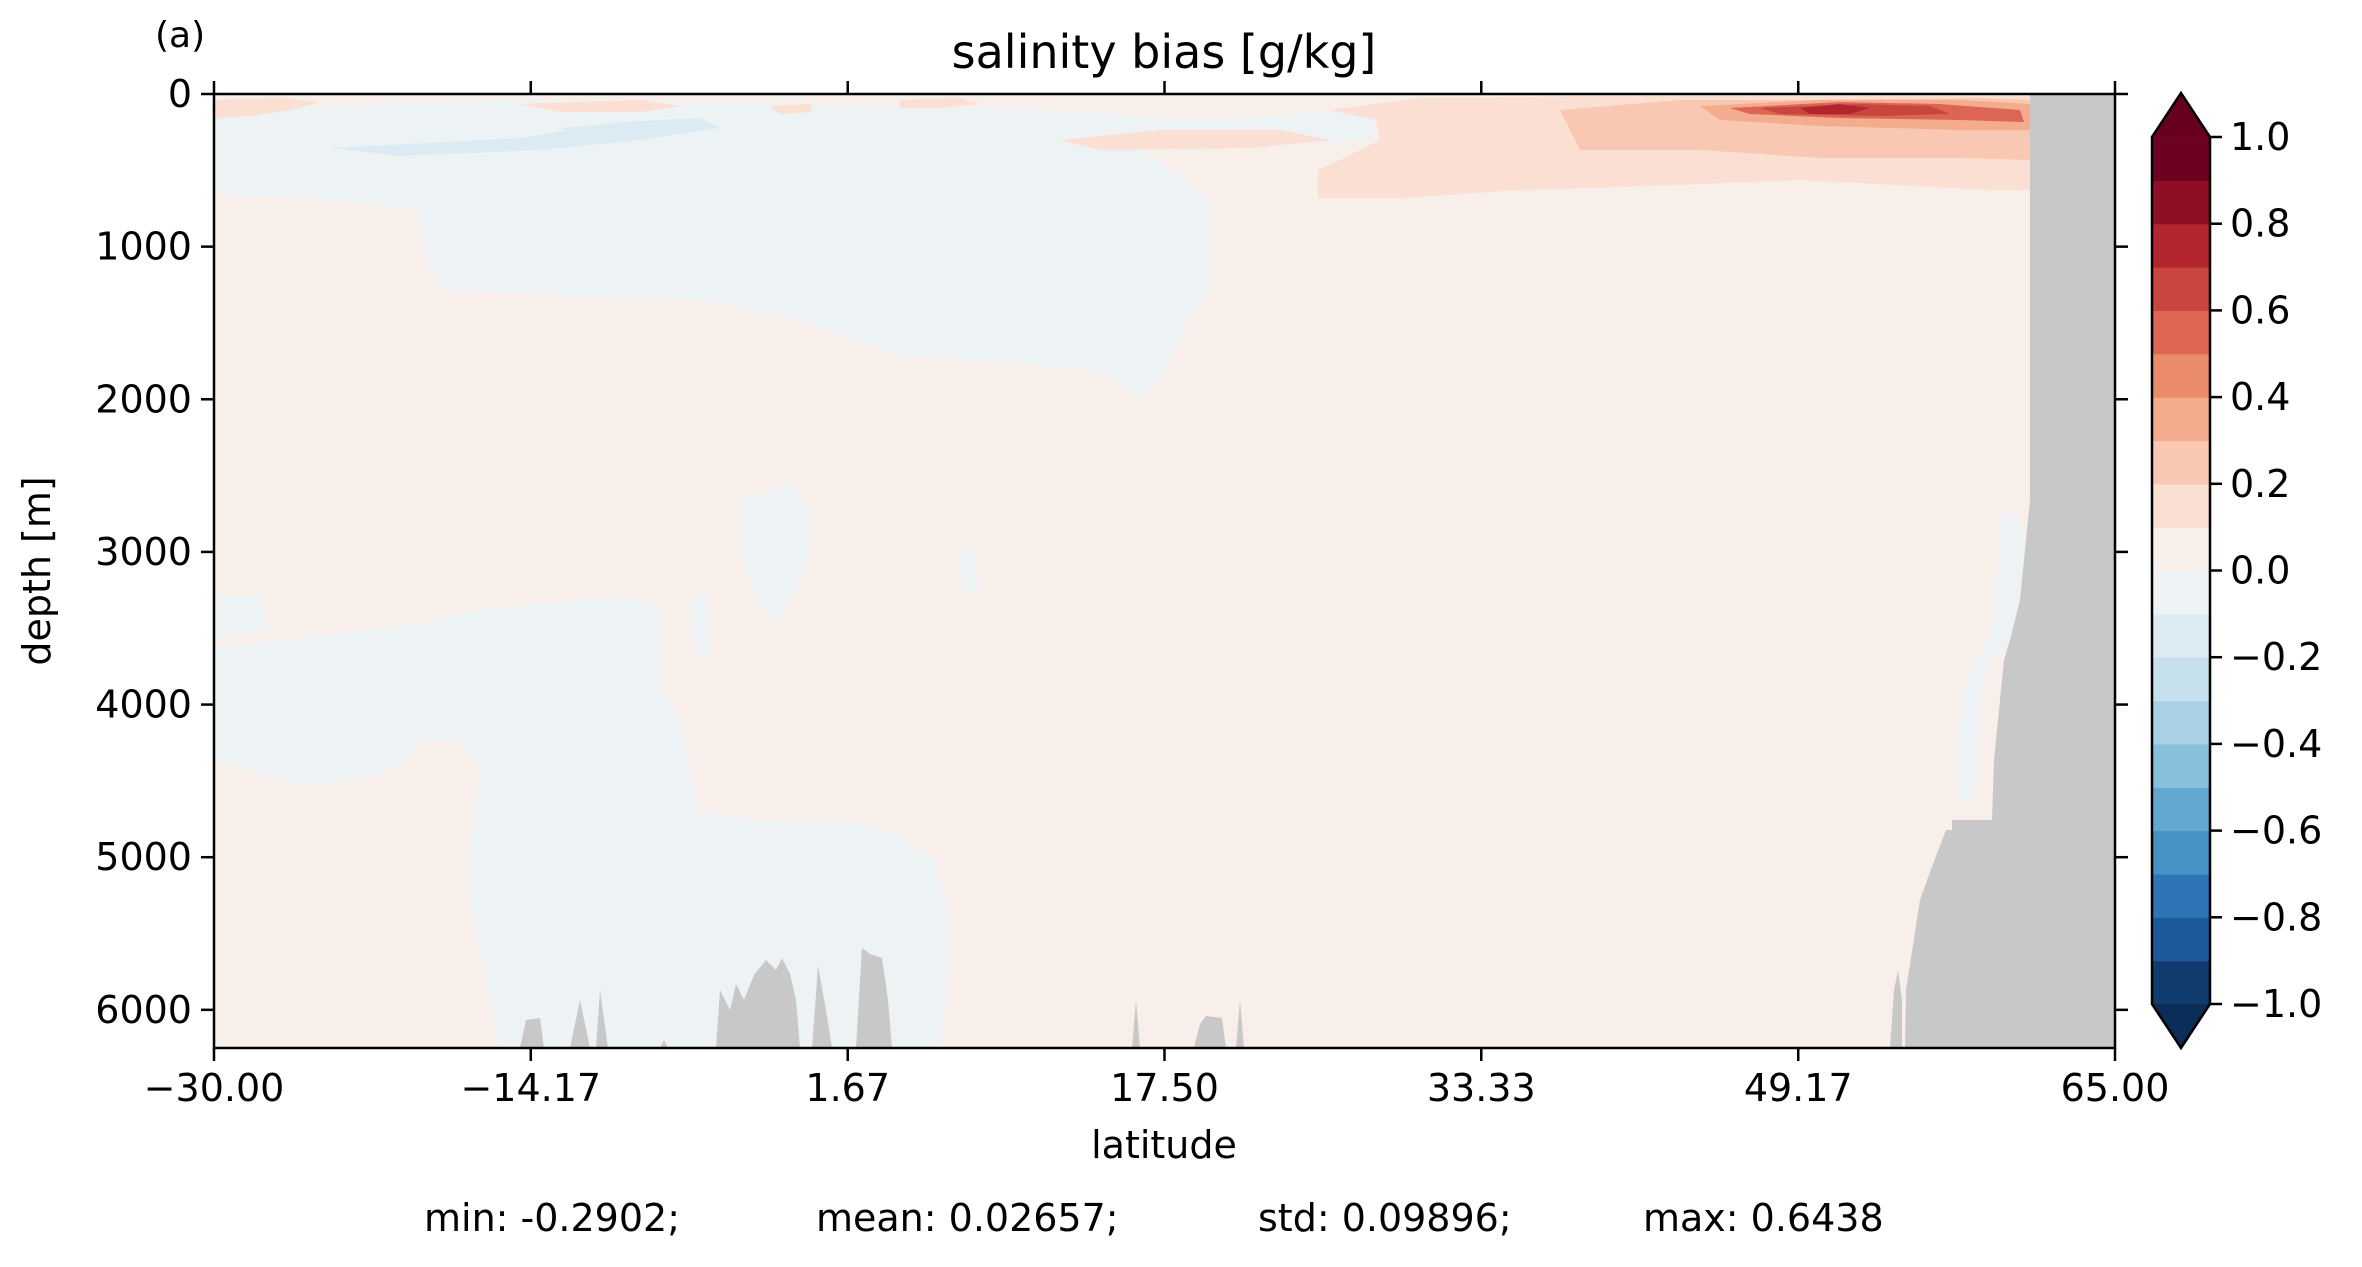  Describe the element at coordinates (2276, 1004) in the screenshot. I see `colorbar-tick-label: −1.0` at that location.